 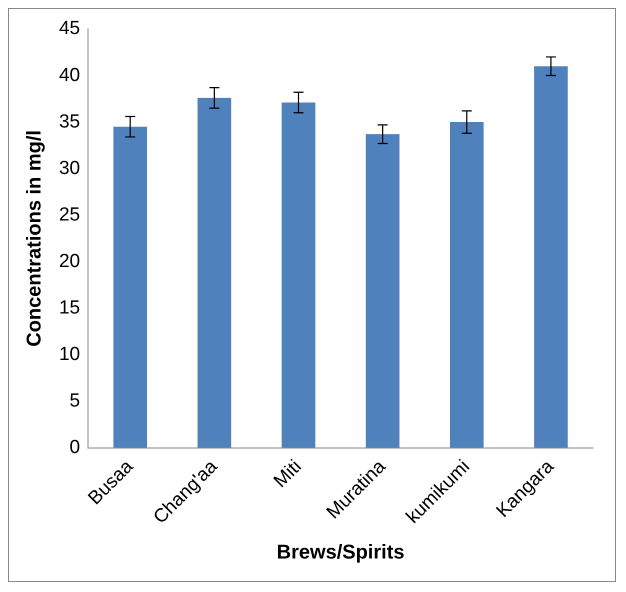 What do you see at coordinates (69, 354) in the screenshot?
I see `y-tick-label: 10` at bounding box center [69, 354].